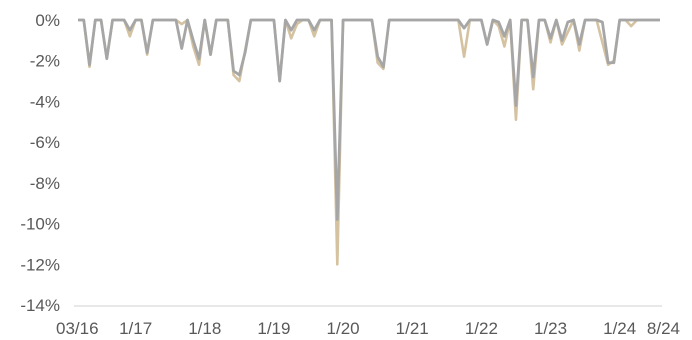  Describe the element at coordinates (45, 142) in the screenshot. I see `y-tick-label: -6%` at that location.